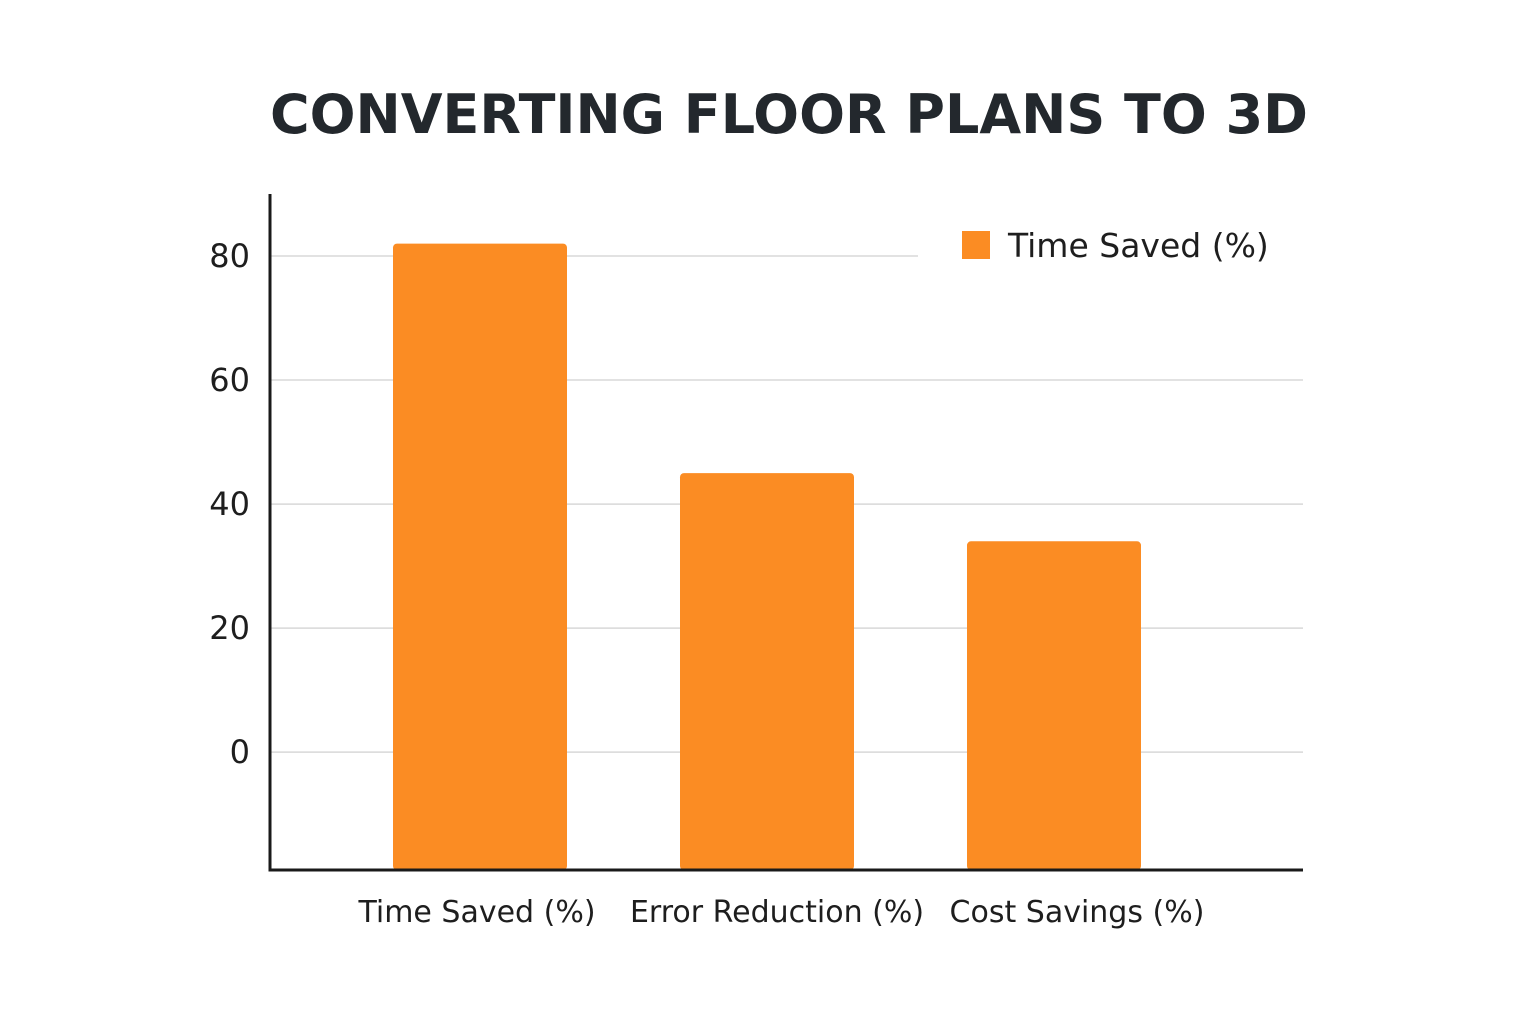 This screenshot has height=1024, width=1536. What do you see at coordinates (1138, 245) in the screenshot?
I see `legend-label: Time Saved (%)` at bounding box center [1138, 245].